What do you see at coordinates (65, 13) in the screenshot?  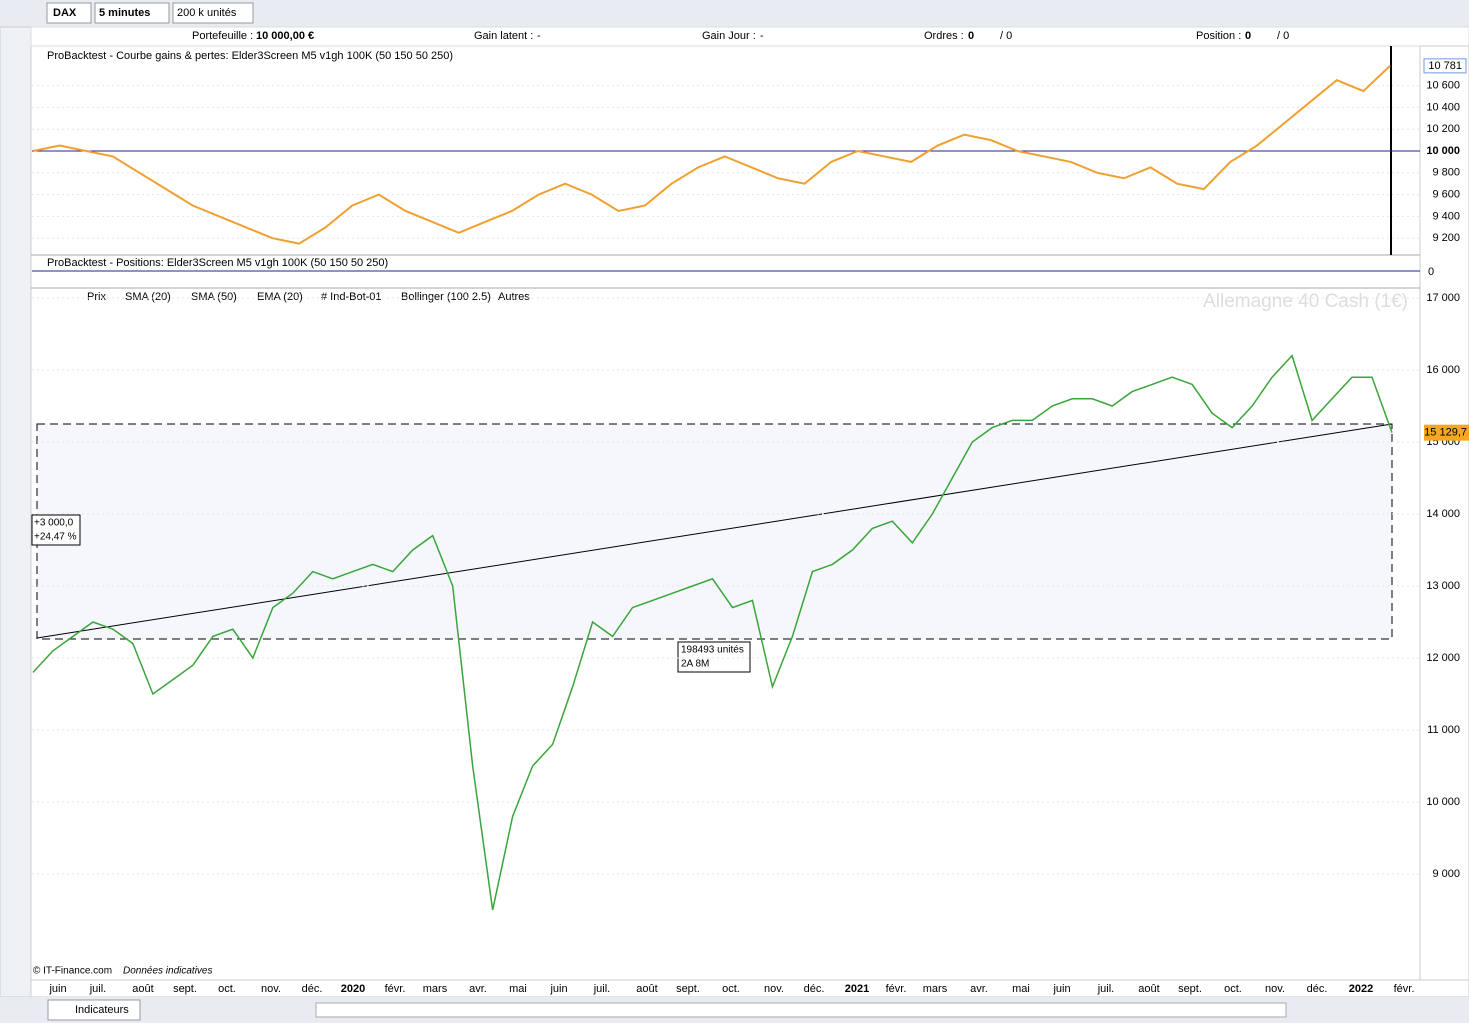 I see `instrument: DAX` at bounding box center [65, 13].